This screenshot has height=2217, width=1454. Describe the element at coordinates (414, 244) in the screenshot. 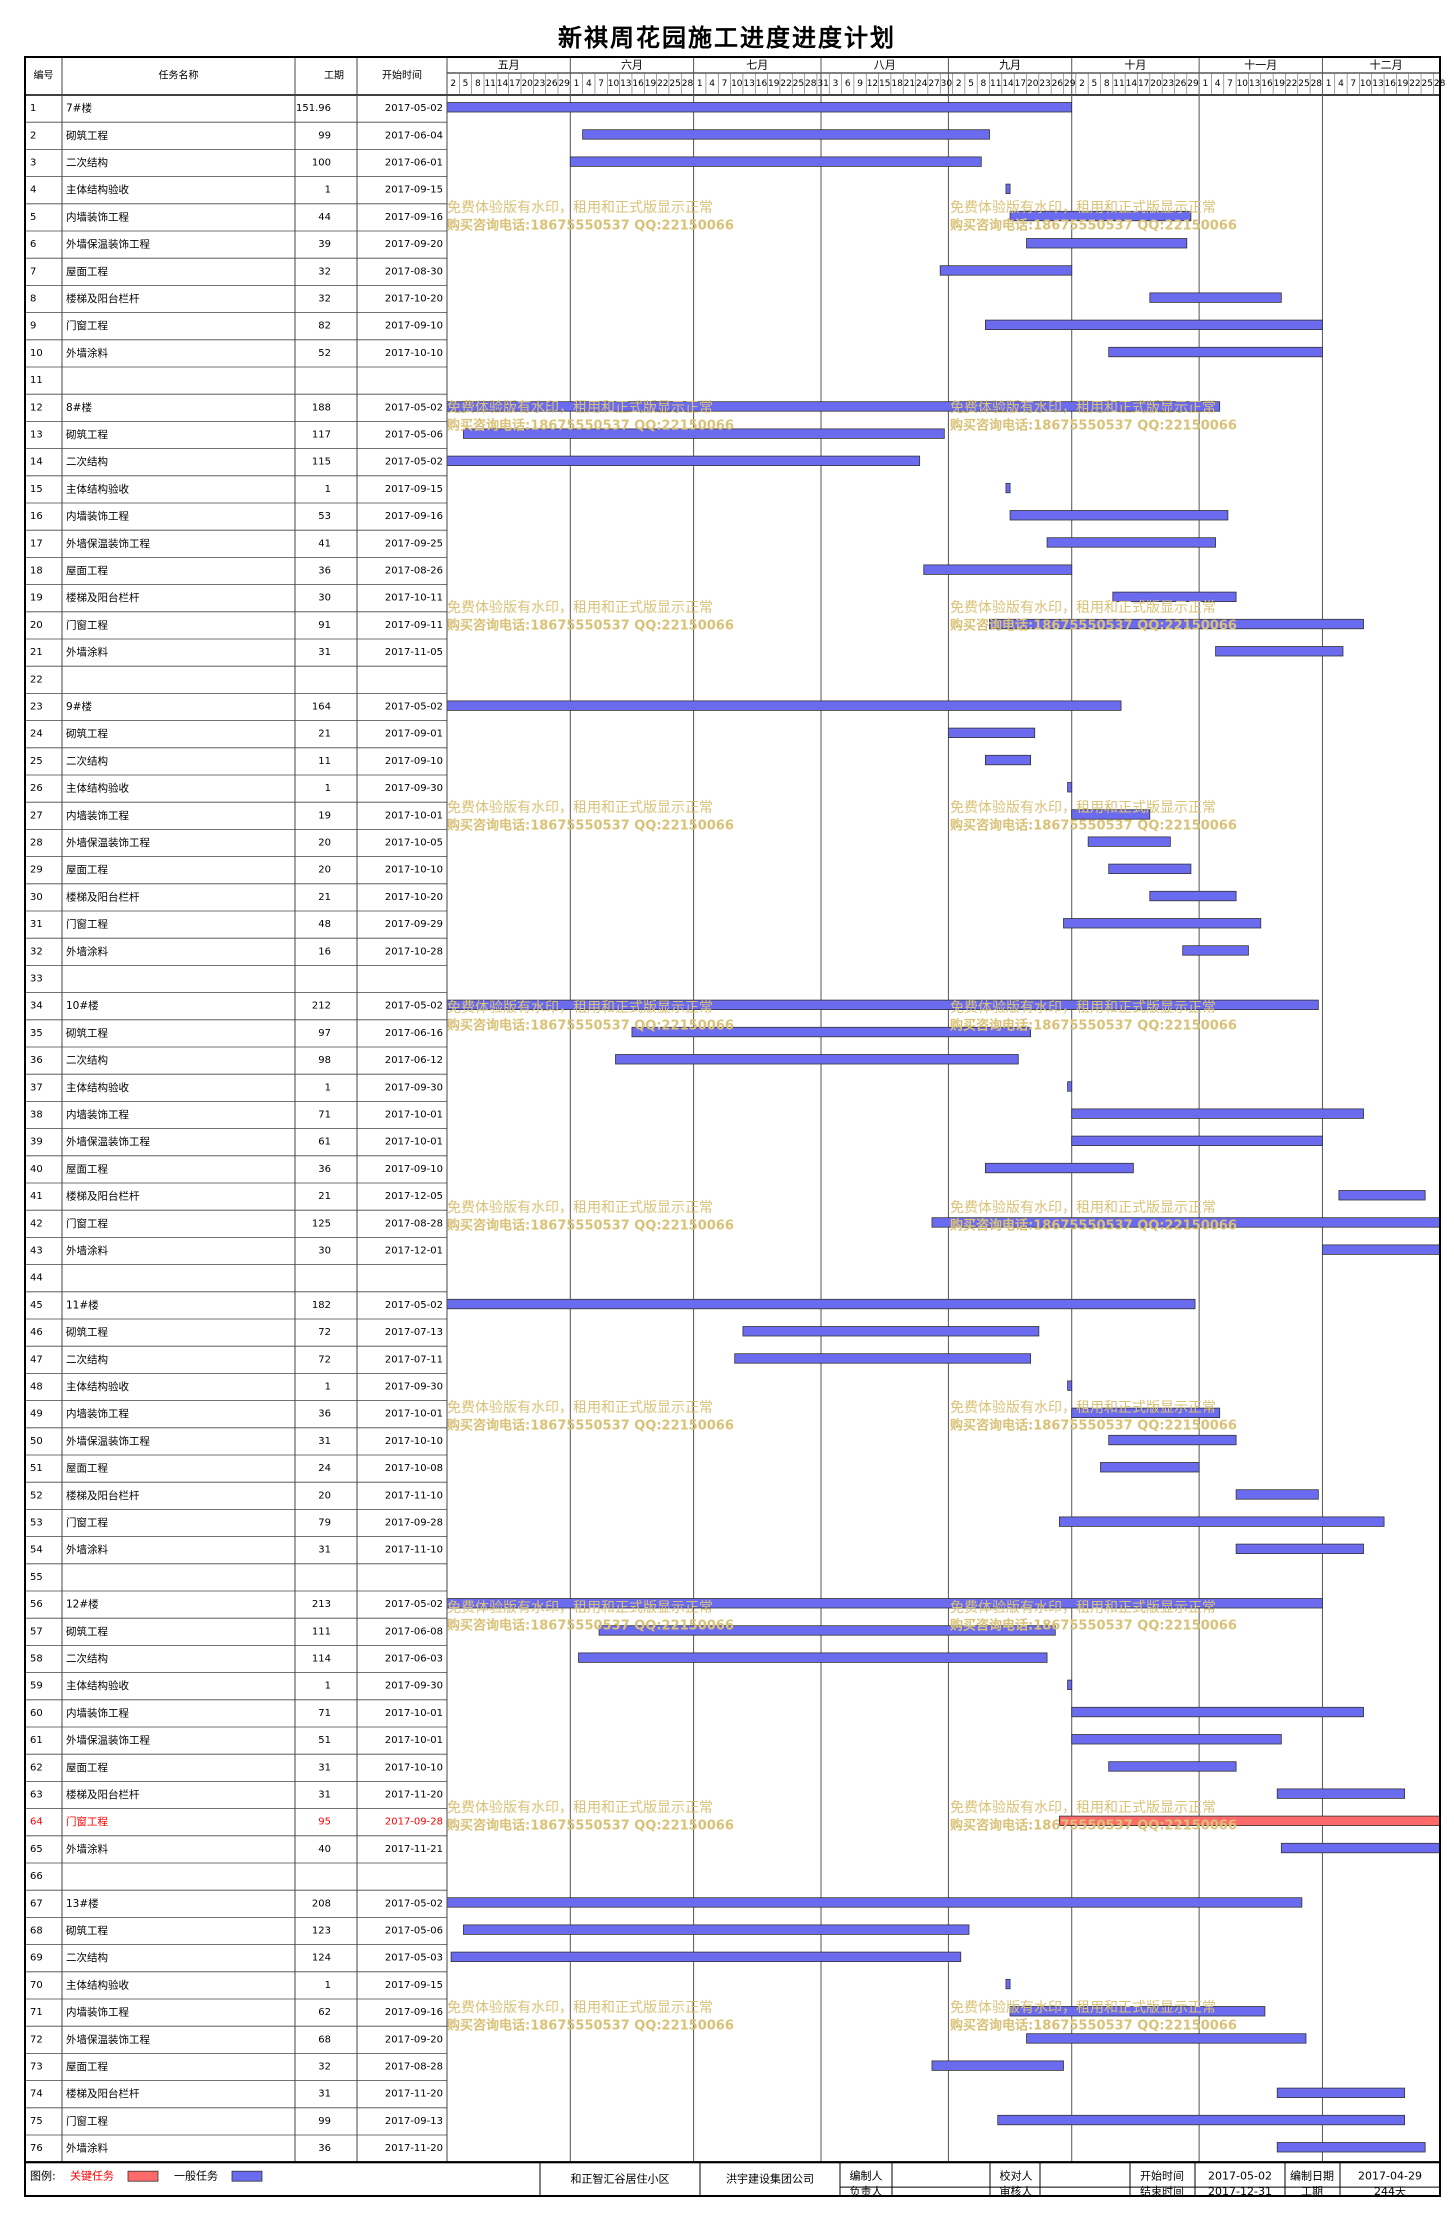

I see `task-start-date: 2017-09-20` at that location.